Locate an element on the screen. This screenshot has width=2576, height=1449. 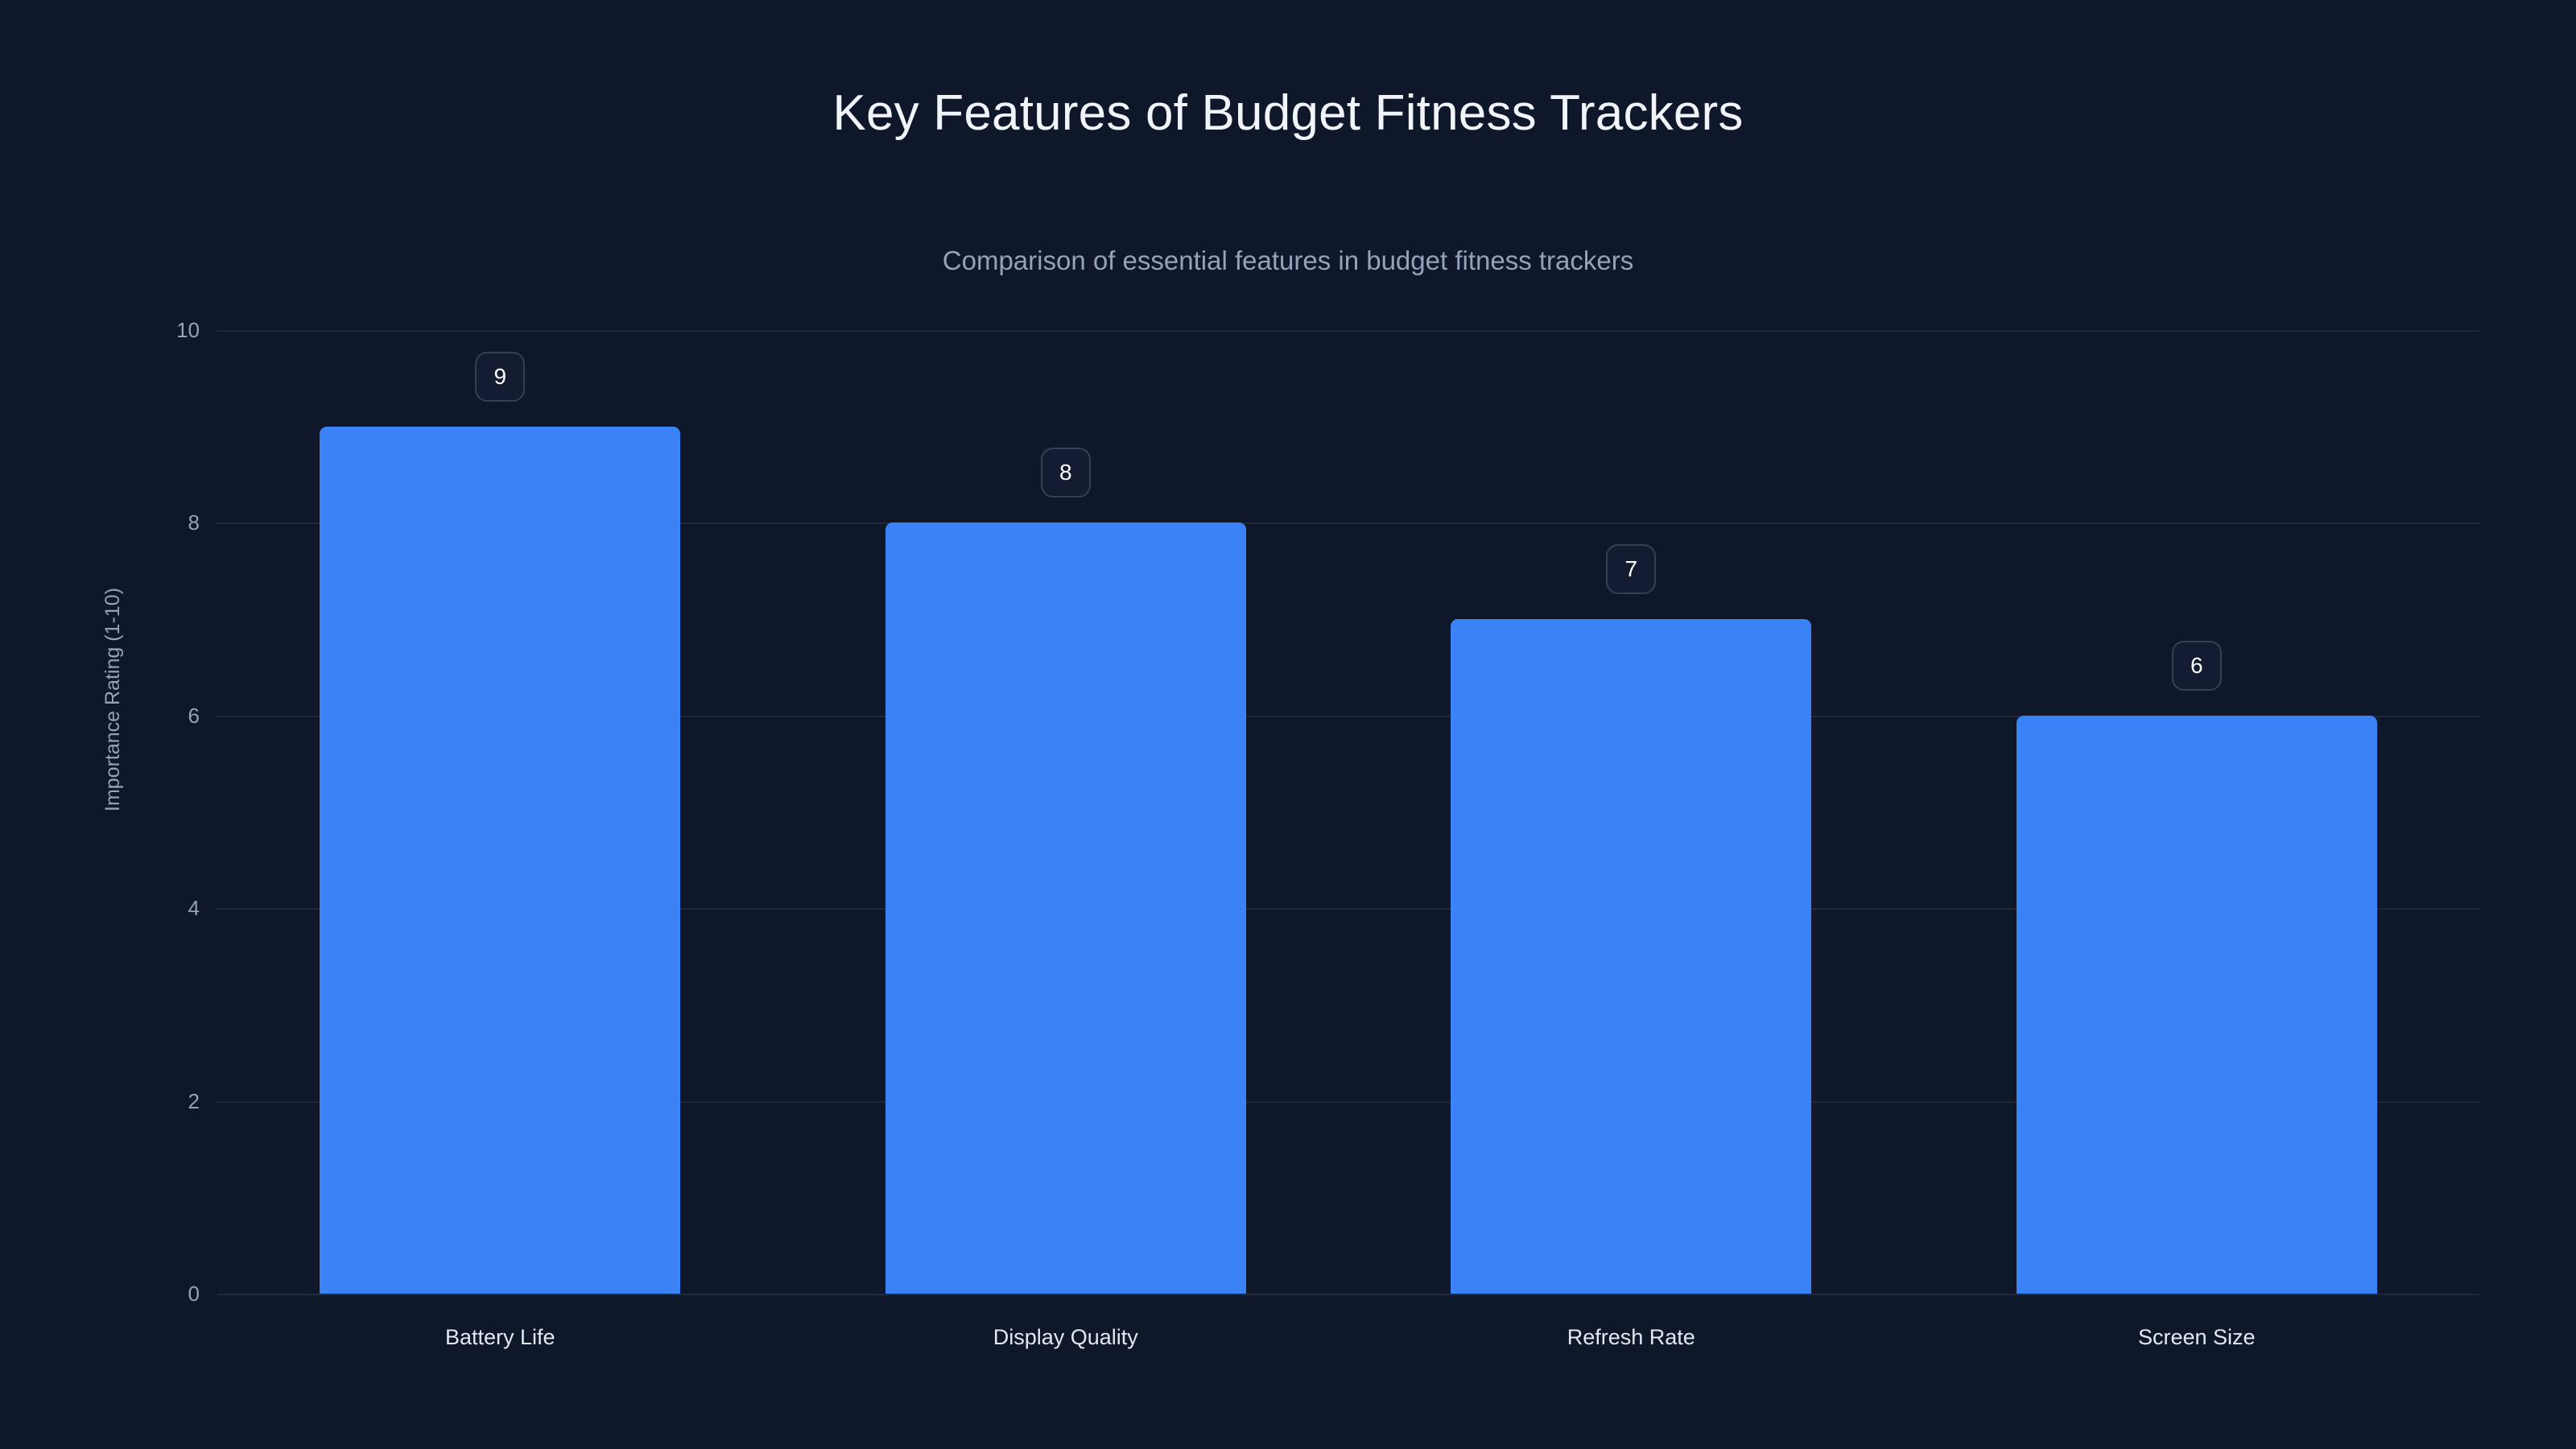
chart-title: Key Features of Budget Fitness Trackers is located at coordinates (1288, 113).